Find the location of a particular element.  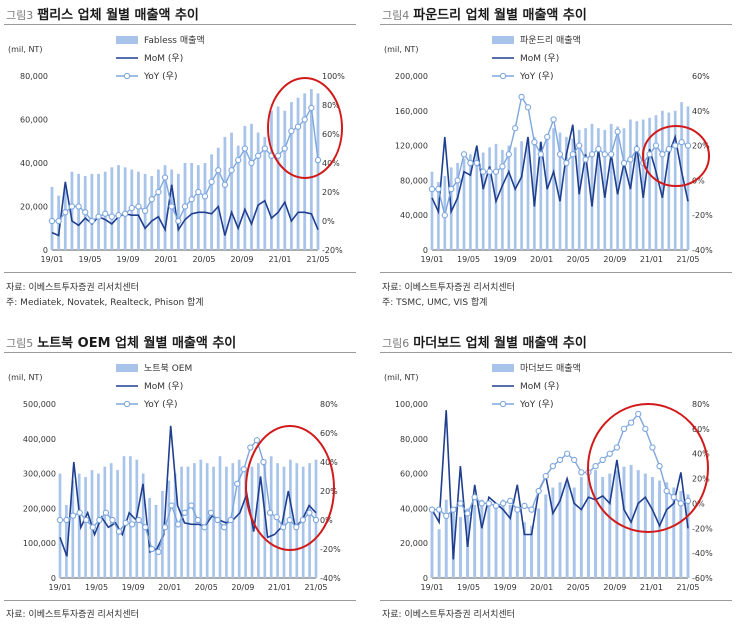

x-tick-label: 19/09 is located at coordinates (127, 259).